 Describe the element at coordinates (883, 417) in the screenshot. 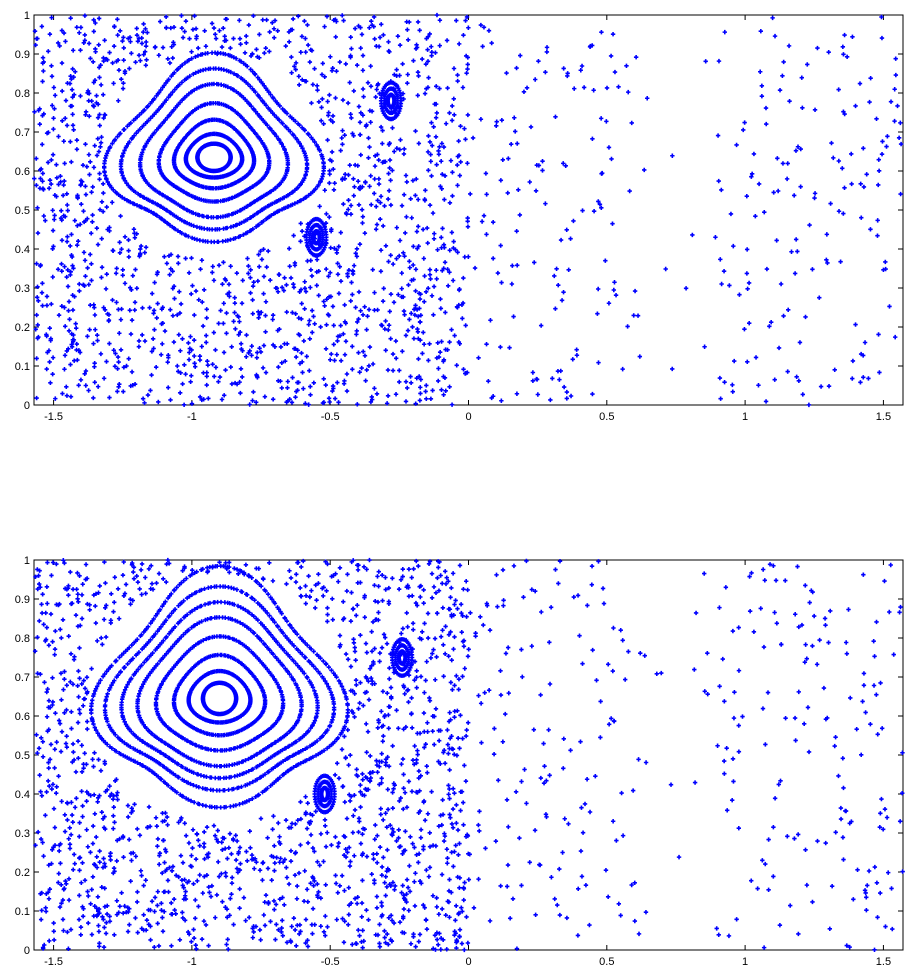

I see `x-tick-label: 1.5` at that location.